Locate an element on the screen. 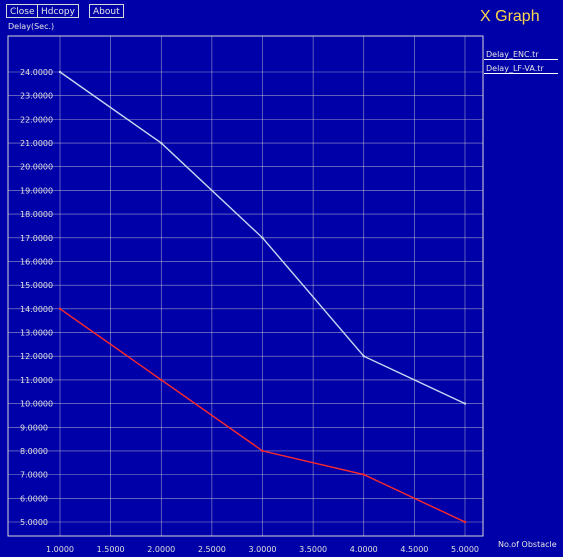 The height and width of the screenshot is (557, 563). y-tick-label: 24.0000 is located at coordinates (36, 72).